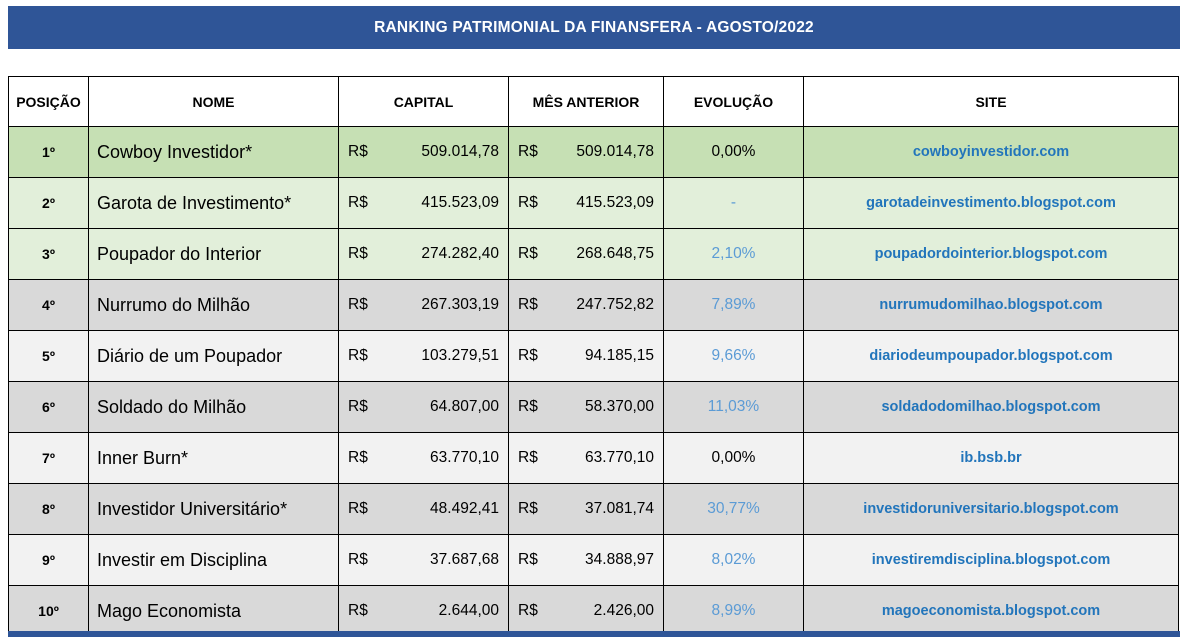 The width and height of the screenshot is (1185, 637). Describe the element at coordinates (619, 457) in the screenshot. I see `previous-month-value: 63.770,10` at that location.